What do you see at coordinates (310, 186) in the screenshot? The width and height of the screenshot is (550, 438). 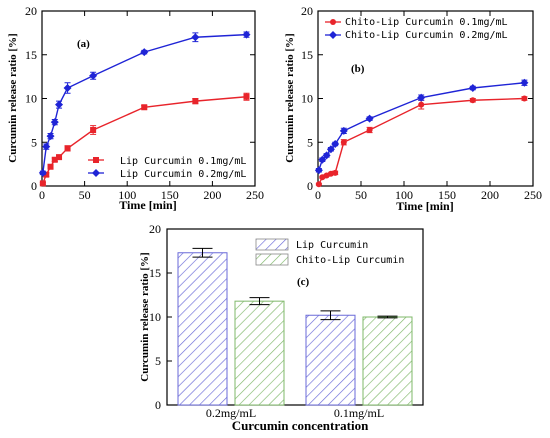 I see `y-tick-label-b-0: 0` at bounding box center [310, 186].